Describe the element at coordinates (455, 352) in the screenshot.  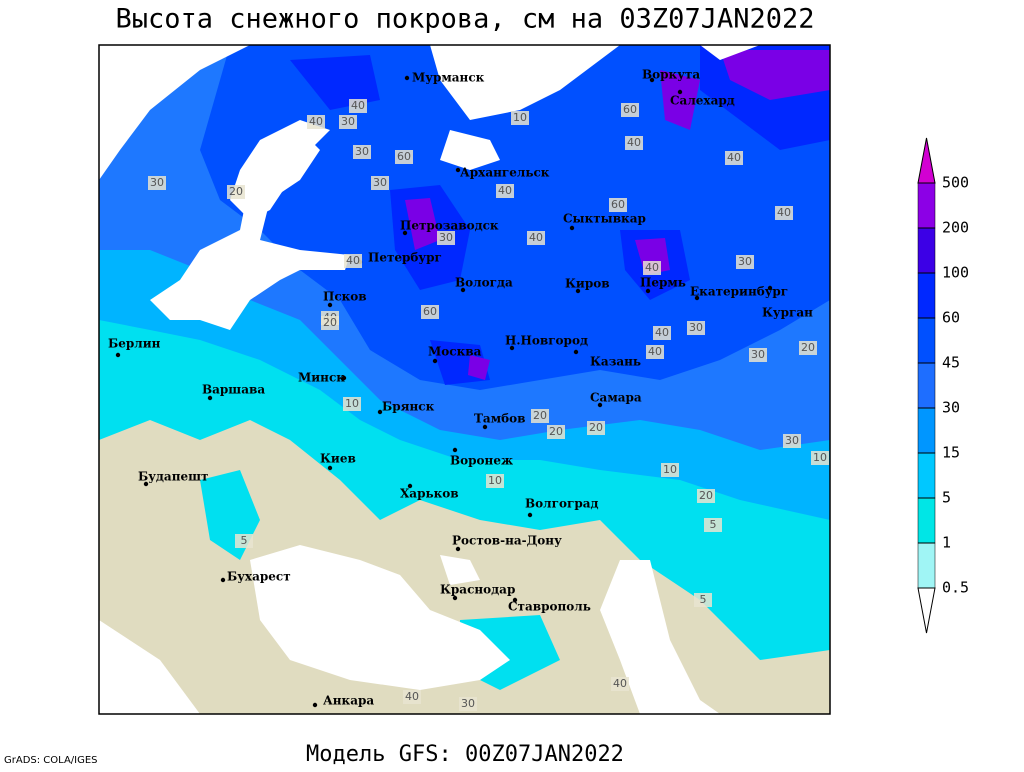
I see `city-label: Москва` at that location.